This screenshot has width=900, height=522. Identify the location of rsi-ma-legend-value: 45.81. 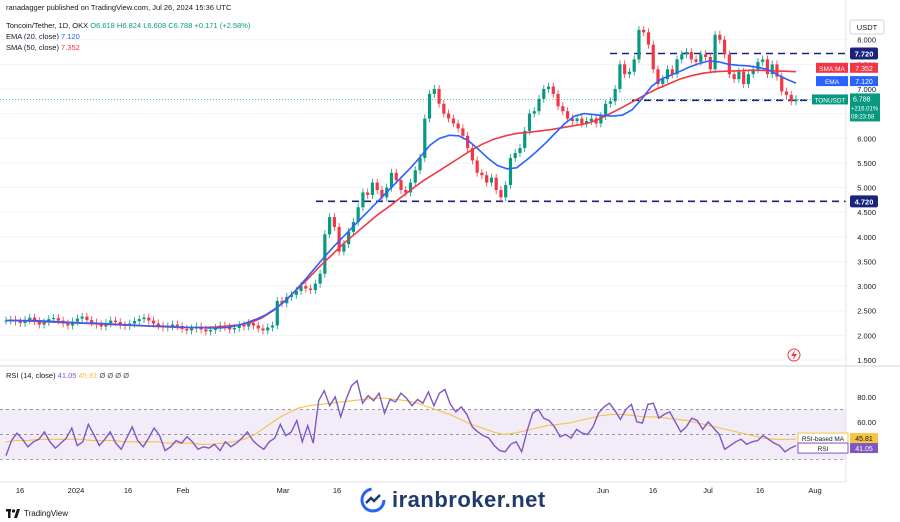
(88, 375).